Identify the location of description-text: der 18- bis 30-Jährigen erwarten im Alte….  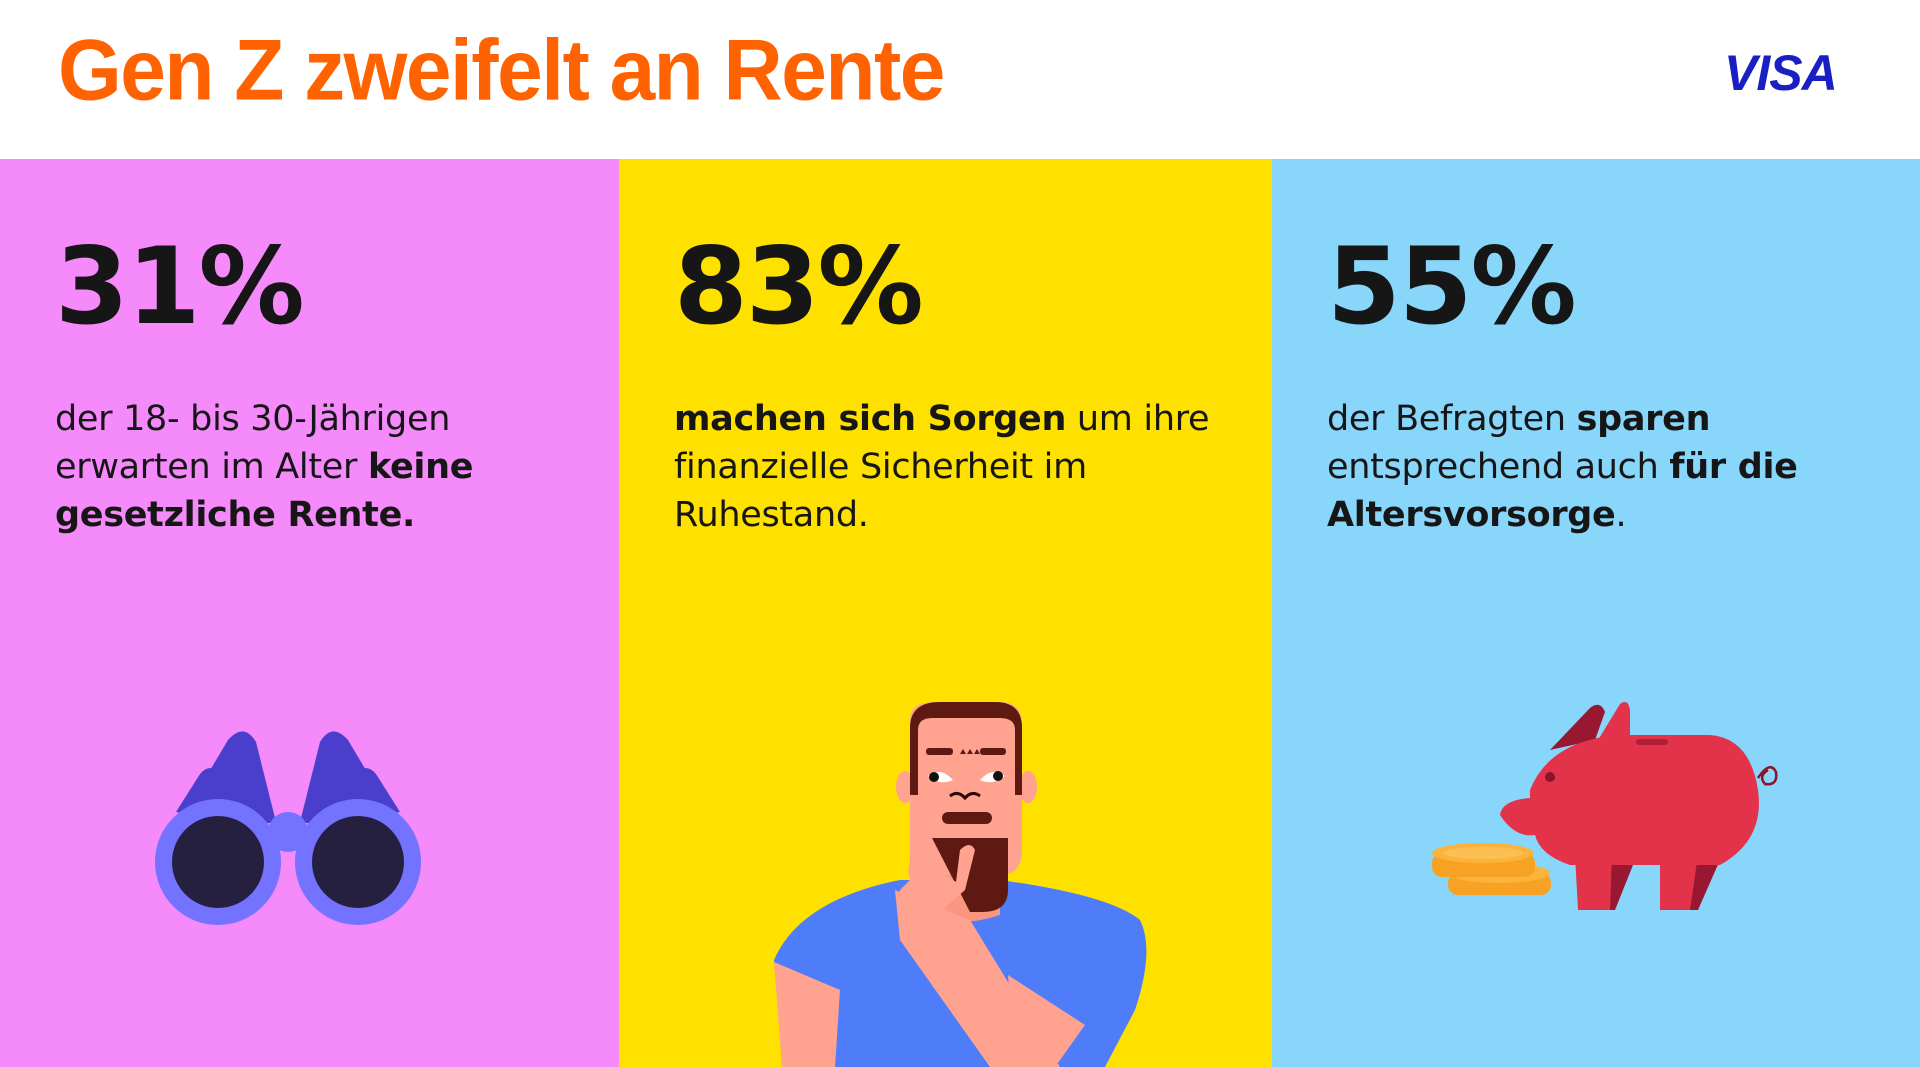
(253, 443).